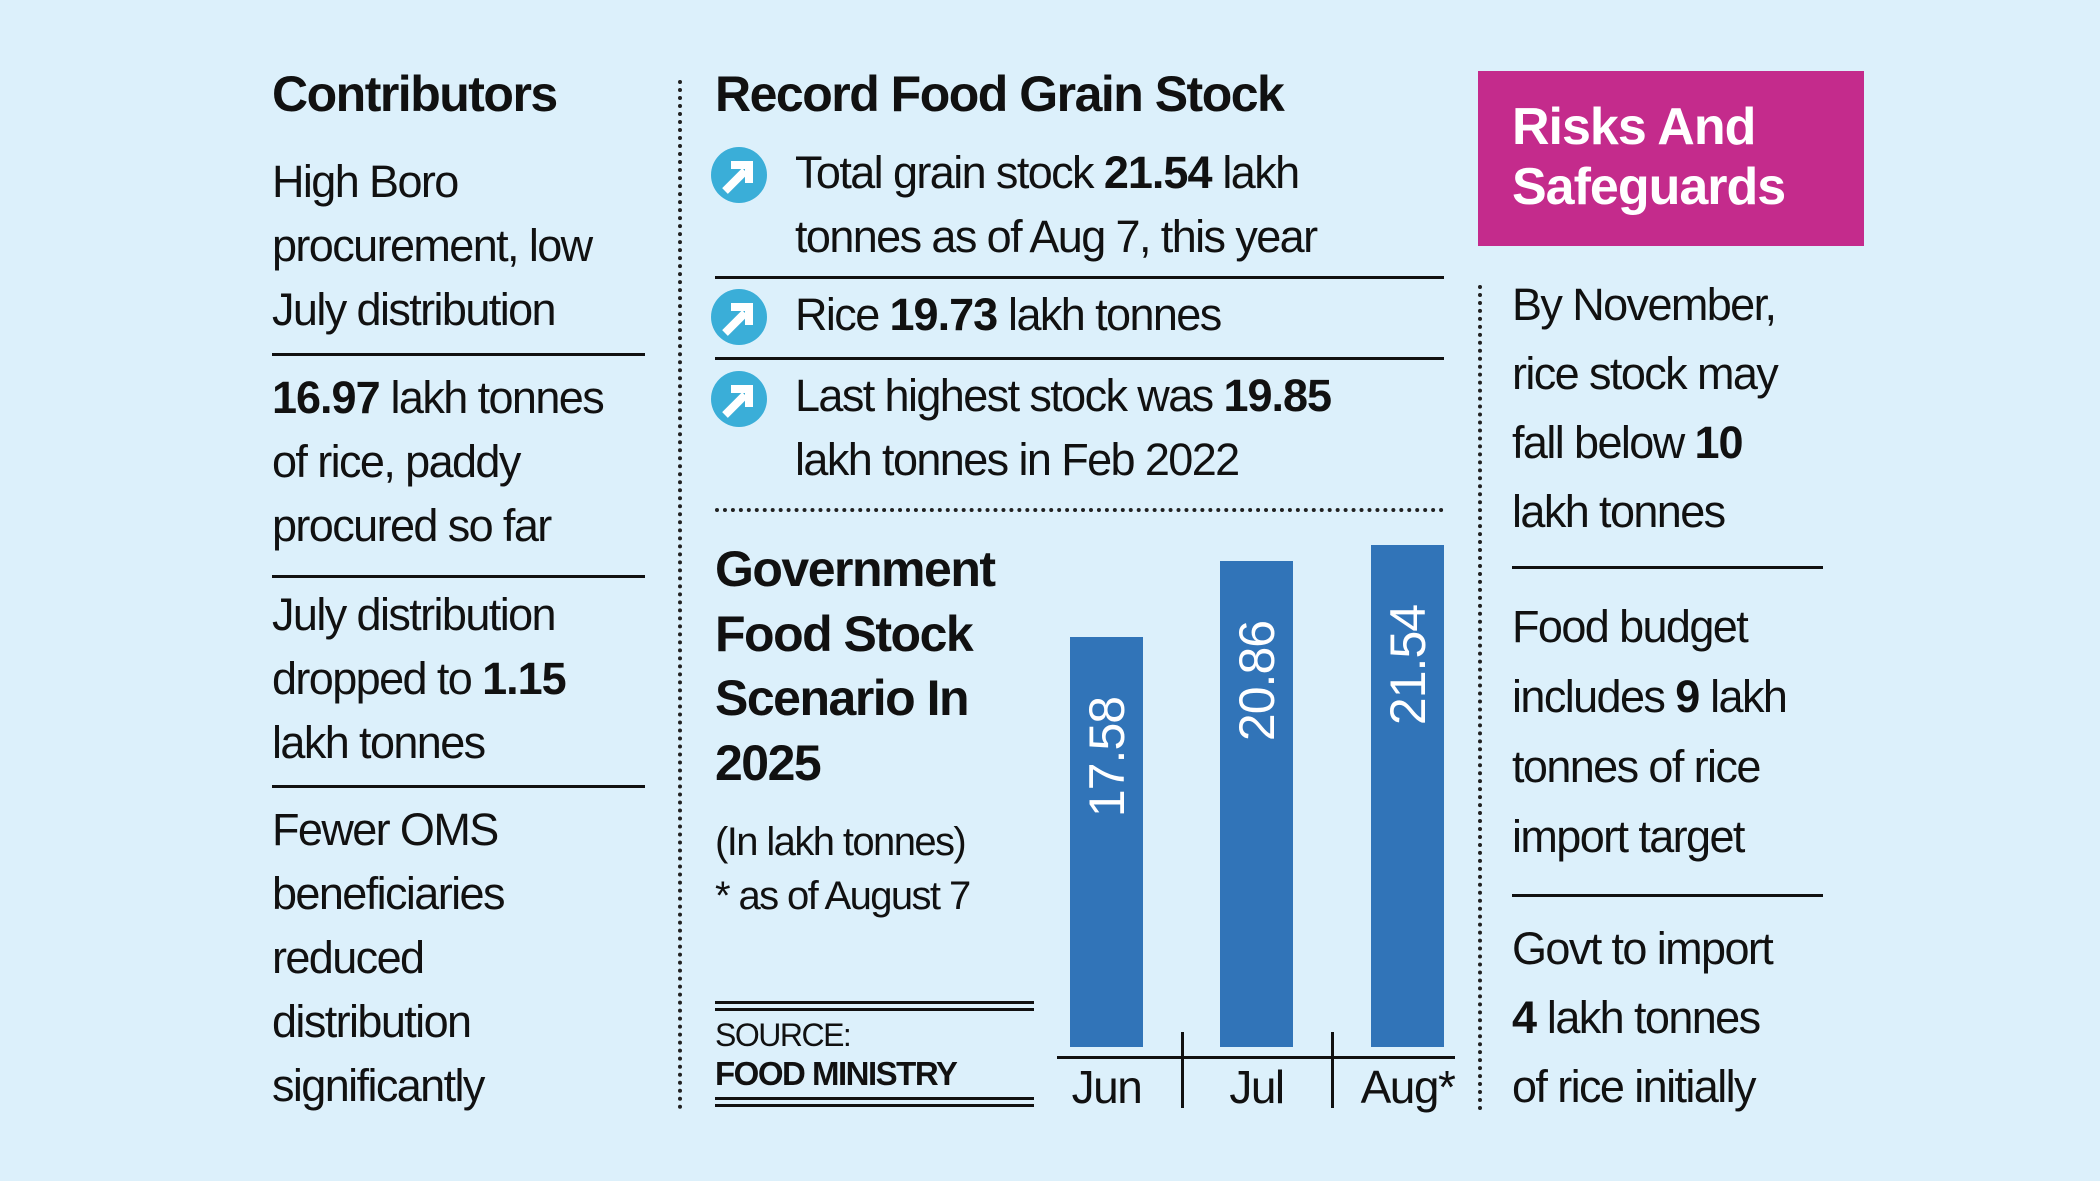 The width and height of the screenshot is (2100, 1181). I want to click on risks-title-line: Safeguards, so click(1649, 187).